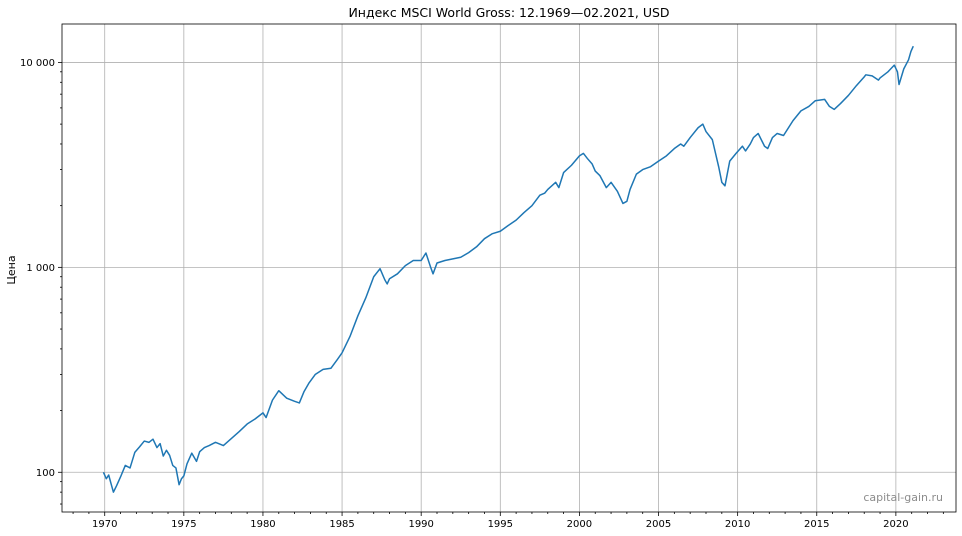 The image size is (962, 536). What do you see at coordinates (40, 268) in the screenshot?
I see `y-tick-label: 1 000` at bounding box center [40, 268].